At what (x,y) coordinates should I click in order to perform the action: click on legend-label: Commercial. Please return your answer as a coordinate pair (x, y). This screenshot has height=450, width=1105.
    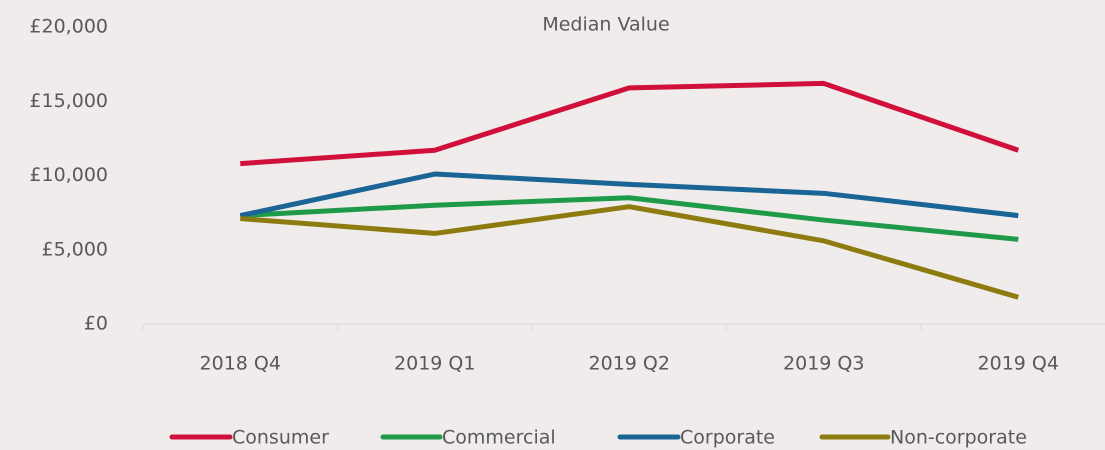
    Looking at the image, I should click on (499, 438).